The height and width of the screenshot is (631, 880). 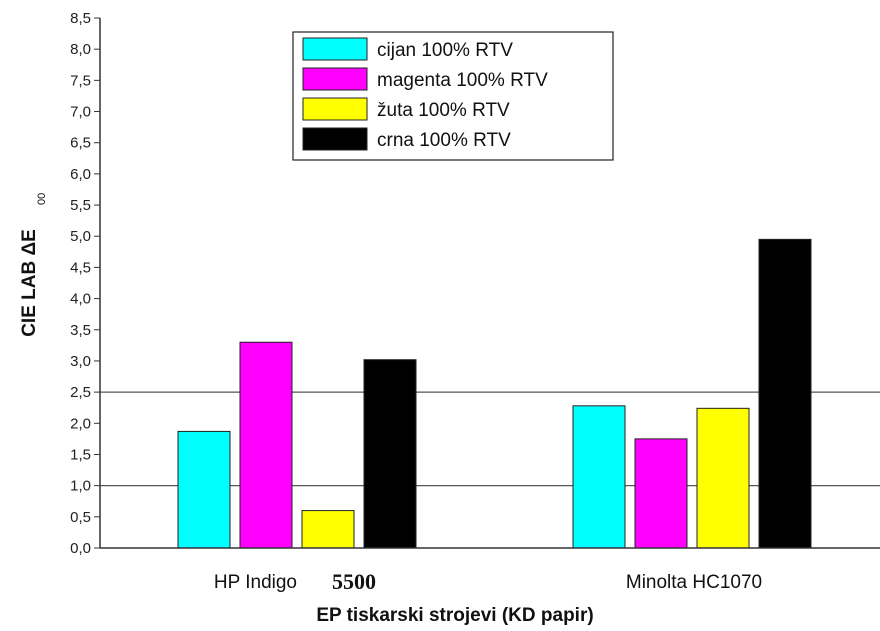 I want to click on legend-label: žuta 100% RTV, so click(x=443, y=110).